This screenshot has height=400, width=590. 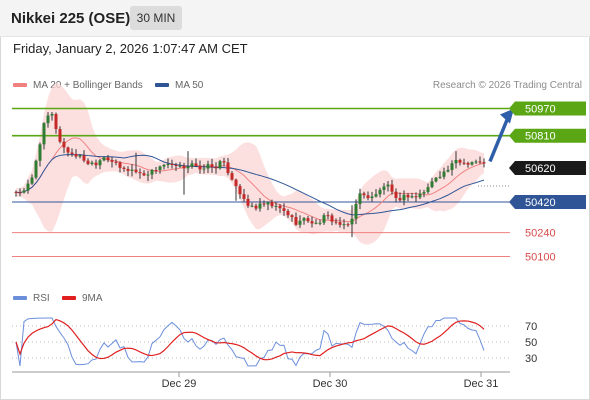 I want to click on timeframe-button: 30 MIN, so click(x=156, y=18).